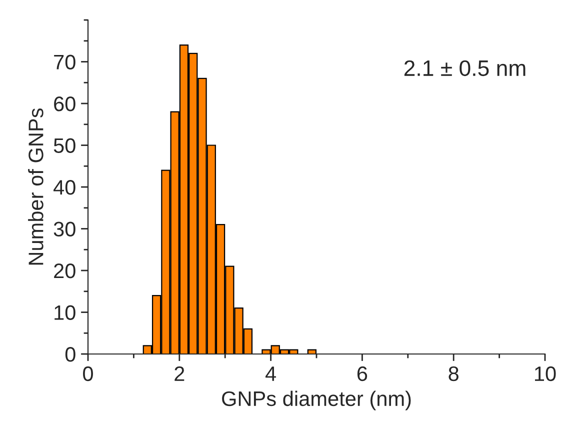 The height and width of the screenshot is (421, 563). What do you see at coordinates (362, 374) in the screenshot?
I see `x-tick-label: 6` at bounding box center [362, 374].